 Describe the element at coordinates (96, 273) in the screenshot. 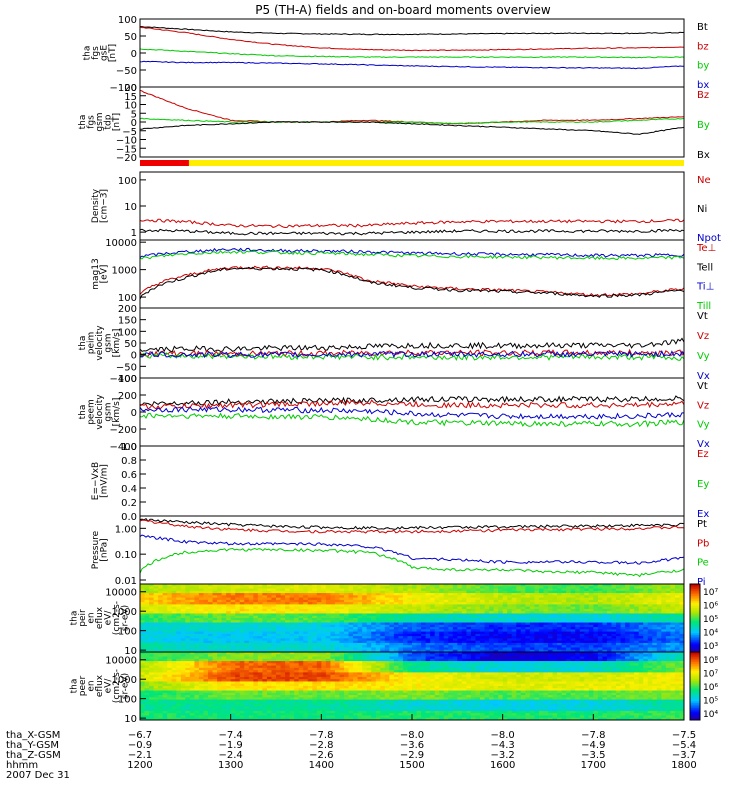

I see `y-axis-label: mag13` at that location.